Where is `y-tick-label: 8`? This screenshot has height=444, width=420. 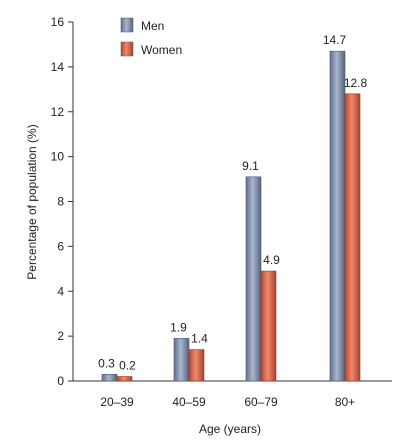 y-tick-label: 8 is located at coordinates (60, 202).